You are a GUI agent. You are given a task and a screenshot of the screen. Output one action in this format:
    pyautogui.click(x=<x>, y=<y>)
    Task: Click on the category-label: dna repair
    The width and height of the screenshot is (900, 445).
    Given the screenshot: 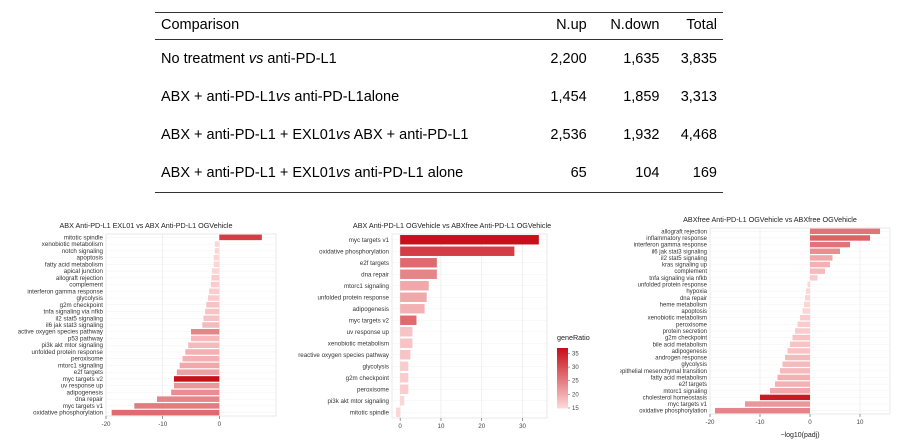 What is the action you would take?
    pyautogui.click(x=375, y=274)
    